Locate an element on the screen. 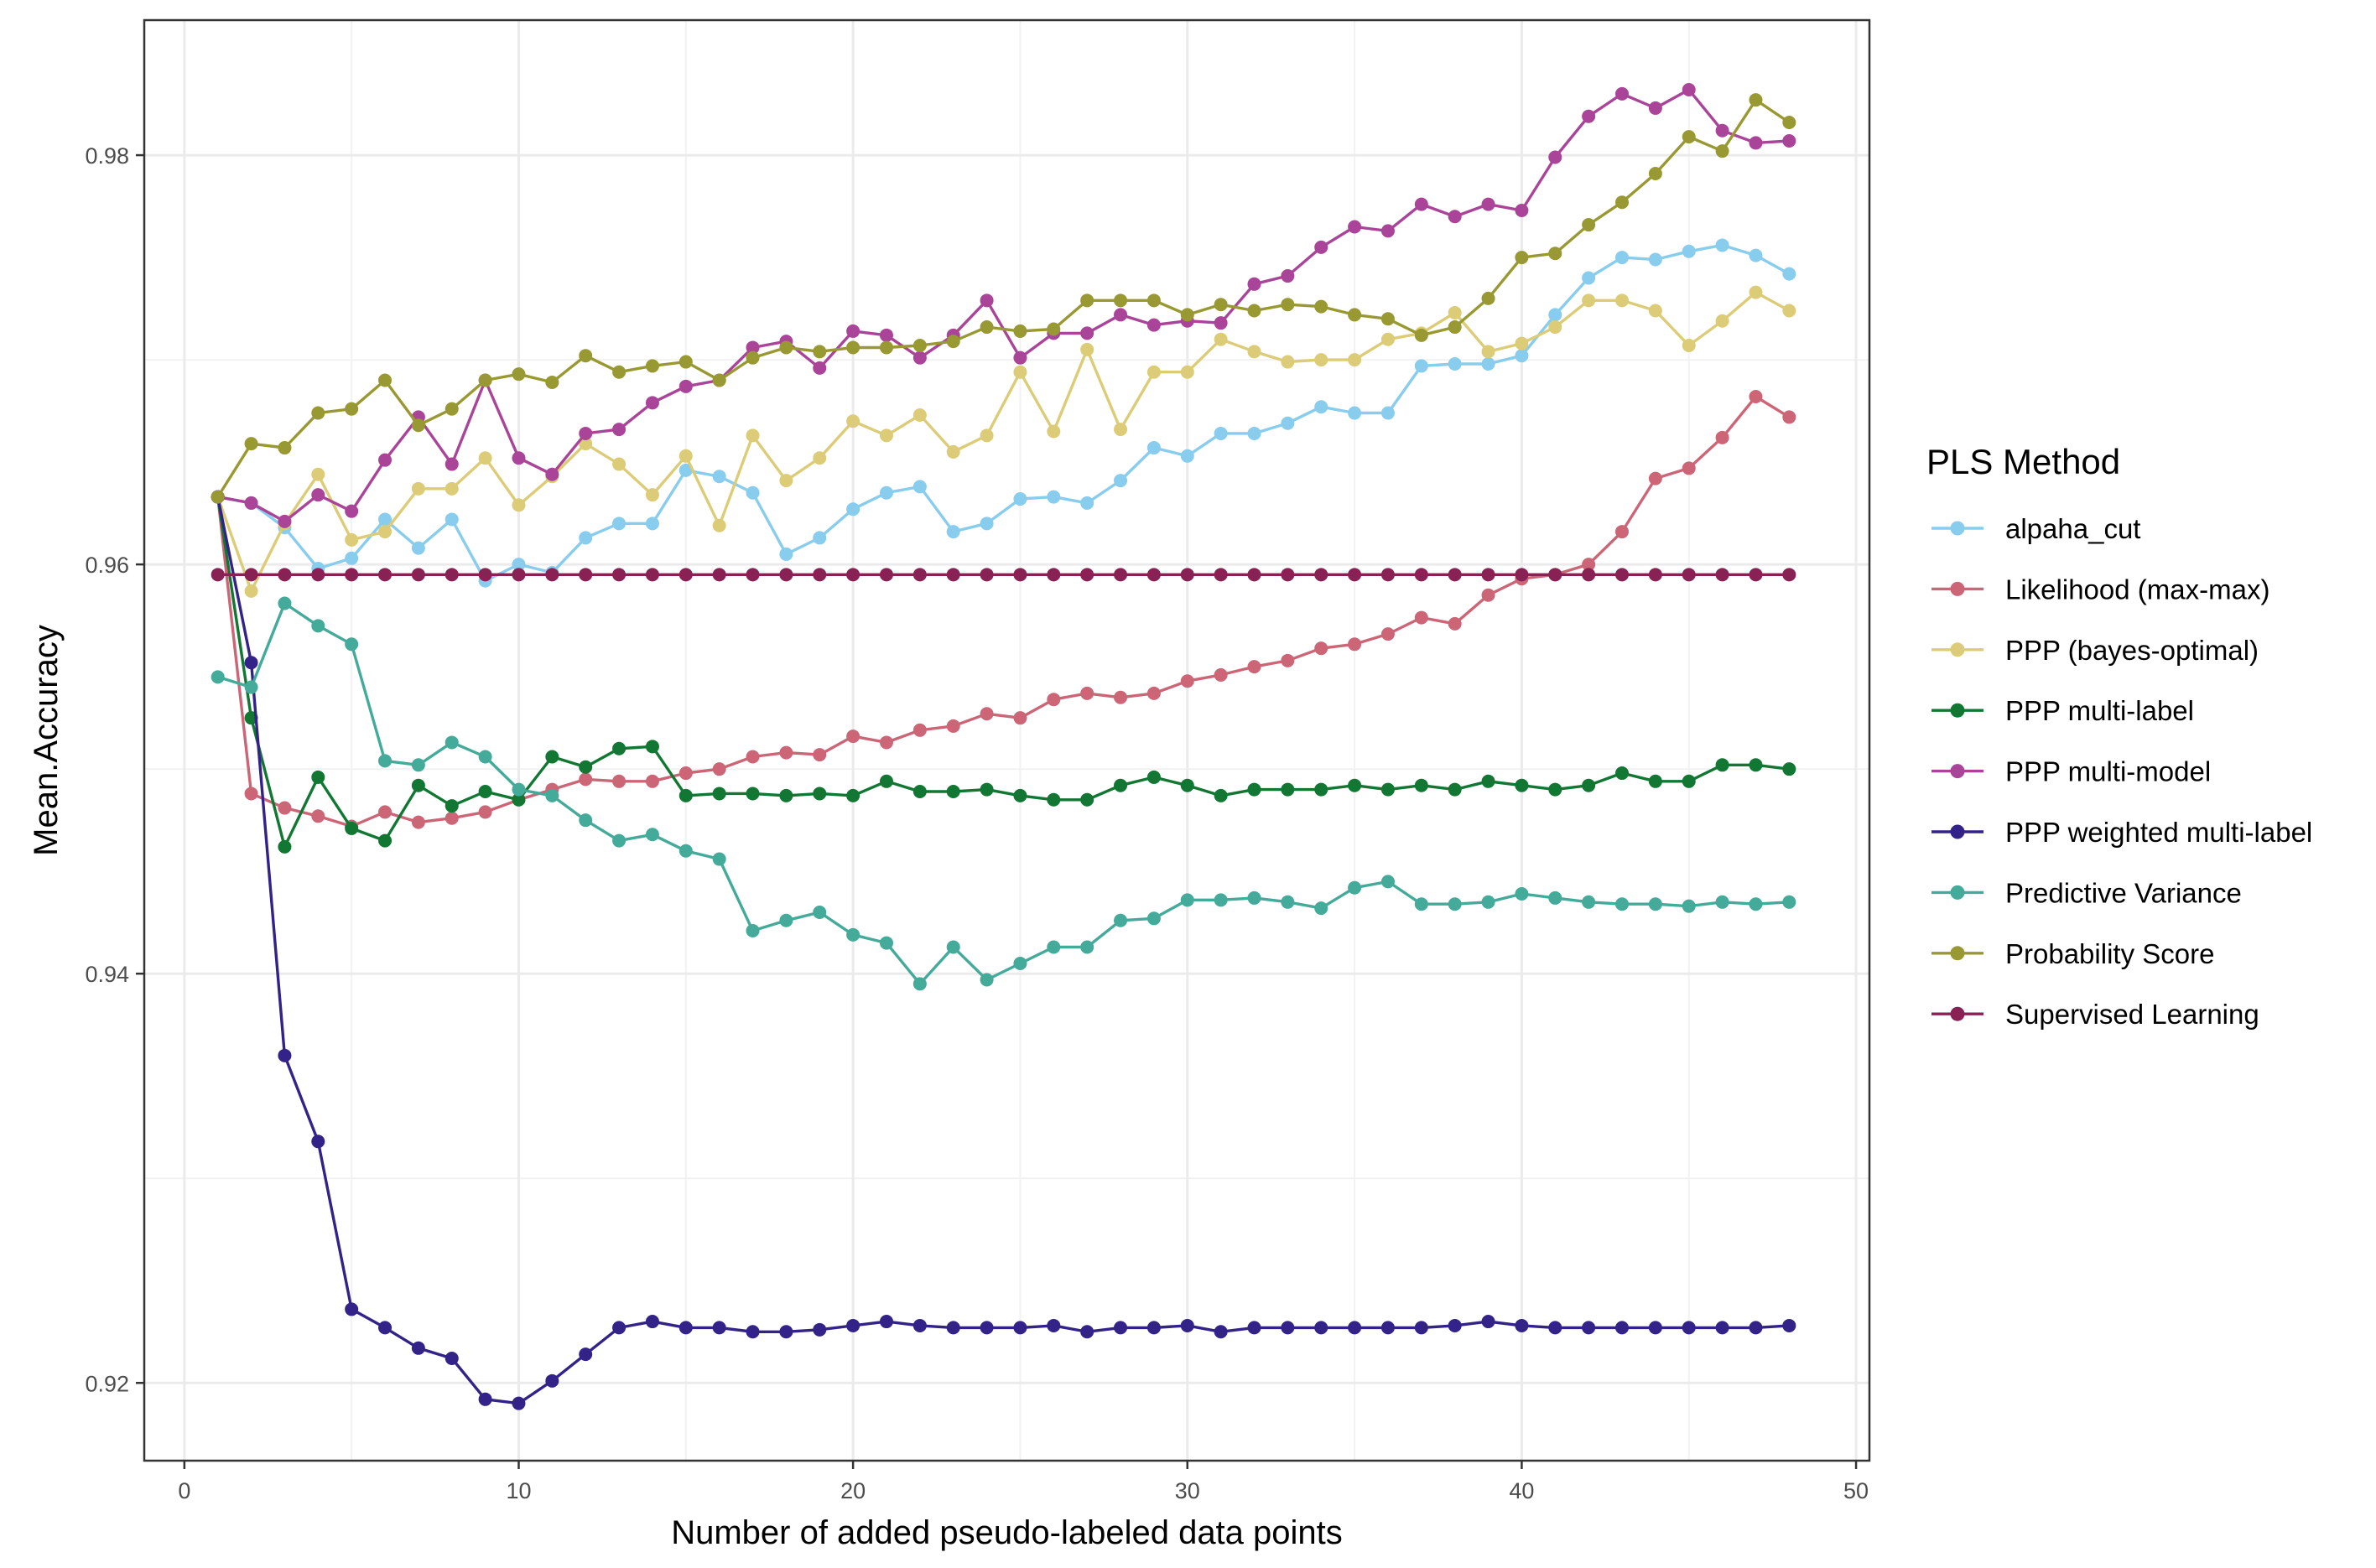 The width and height of the screenshot is (2376, 1568). legend-label: alpaha_cut is located at coordinates (2072, 528).